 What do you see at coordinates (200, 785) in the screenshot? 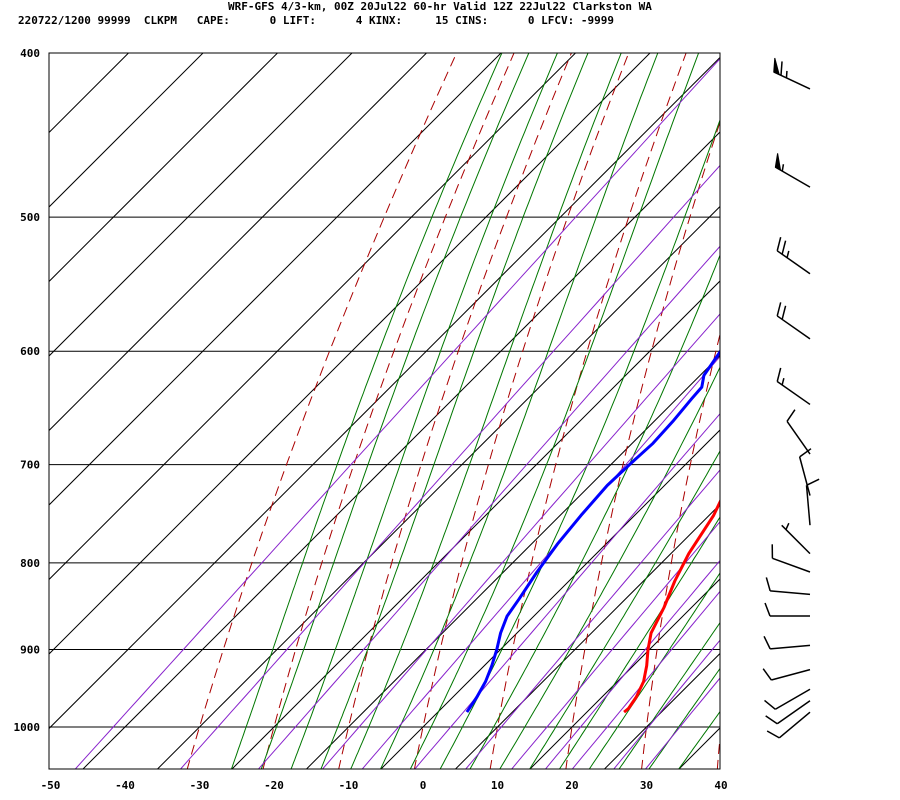
I see `temperature-tick-label: -30` at bounding box center [200, 785].